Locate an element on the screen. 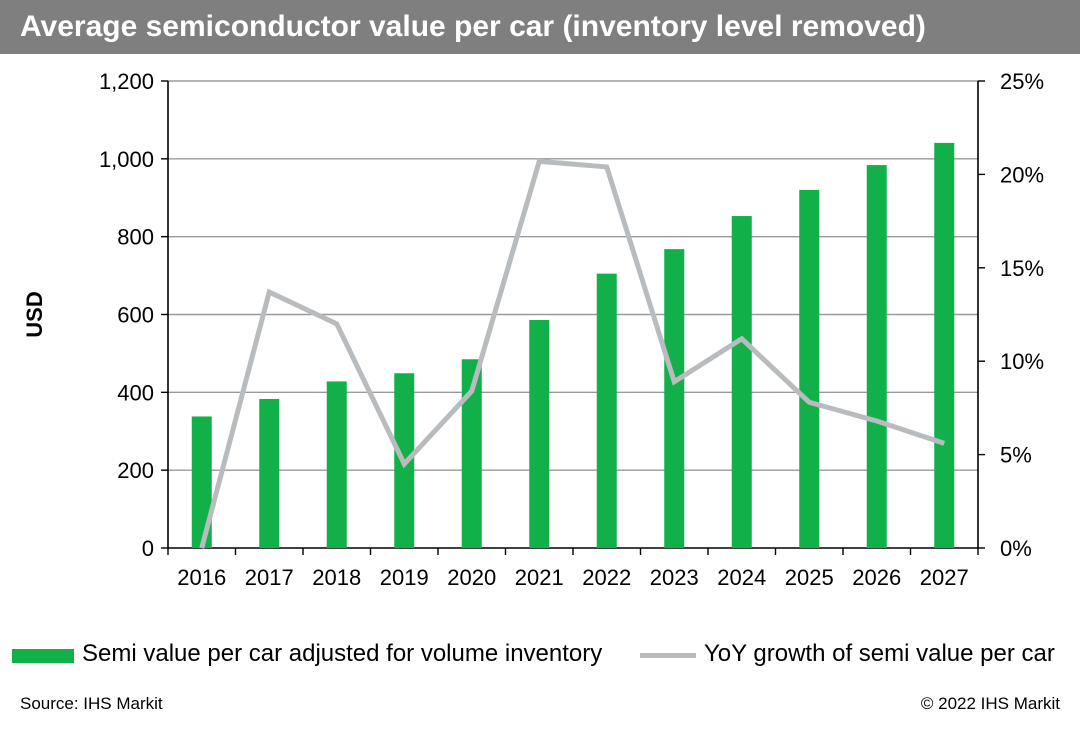  x-tick-label: 2018 is located at coordinates (336, 577).